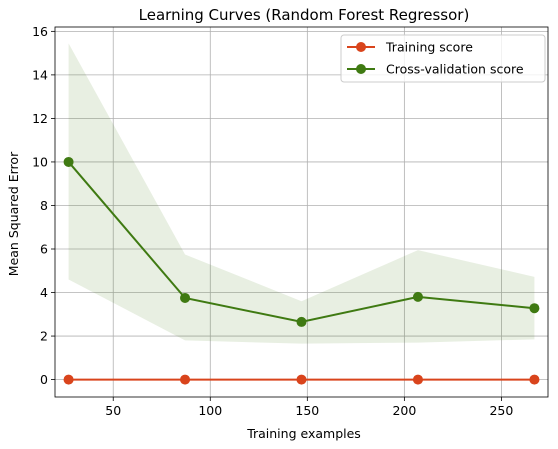 The width and height of the screenshot is (558, 449). I want to click on y-tick-label: 6, so click(44, 249).